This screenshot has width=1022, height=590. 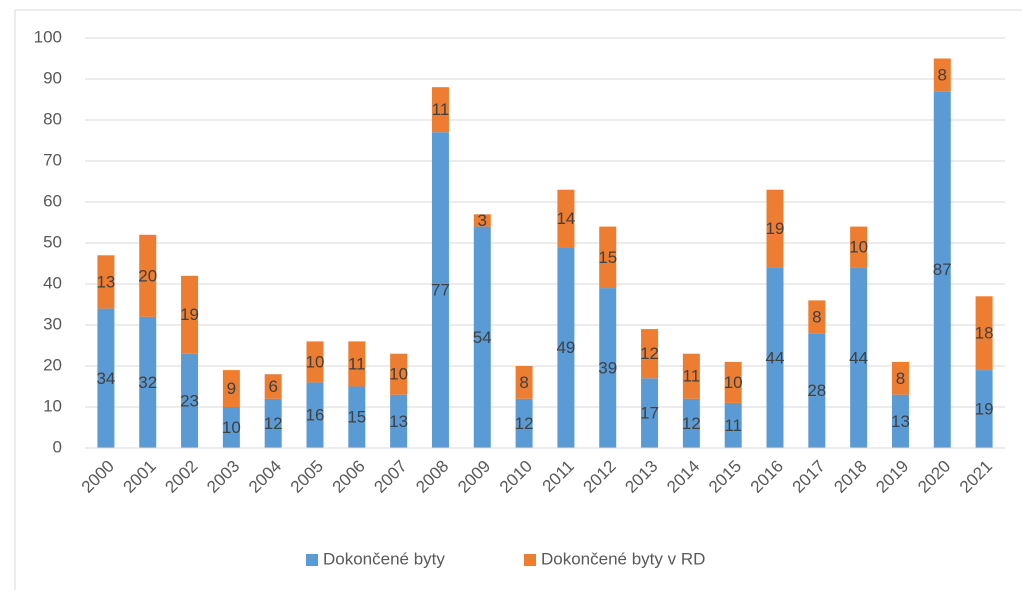 What do you see at coordinates (775, 357) in the screenshot?
I see `data-label: 44` at bounding box center [775, 357].